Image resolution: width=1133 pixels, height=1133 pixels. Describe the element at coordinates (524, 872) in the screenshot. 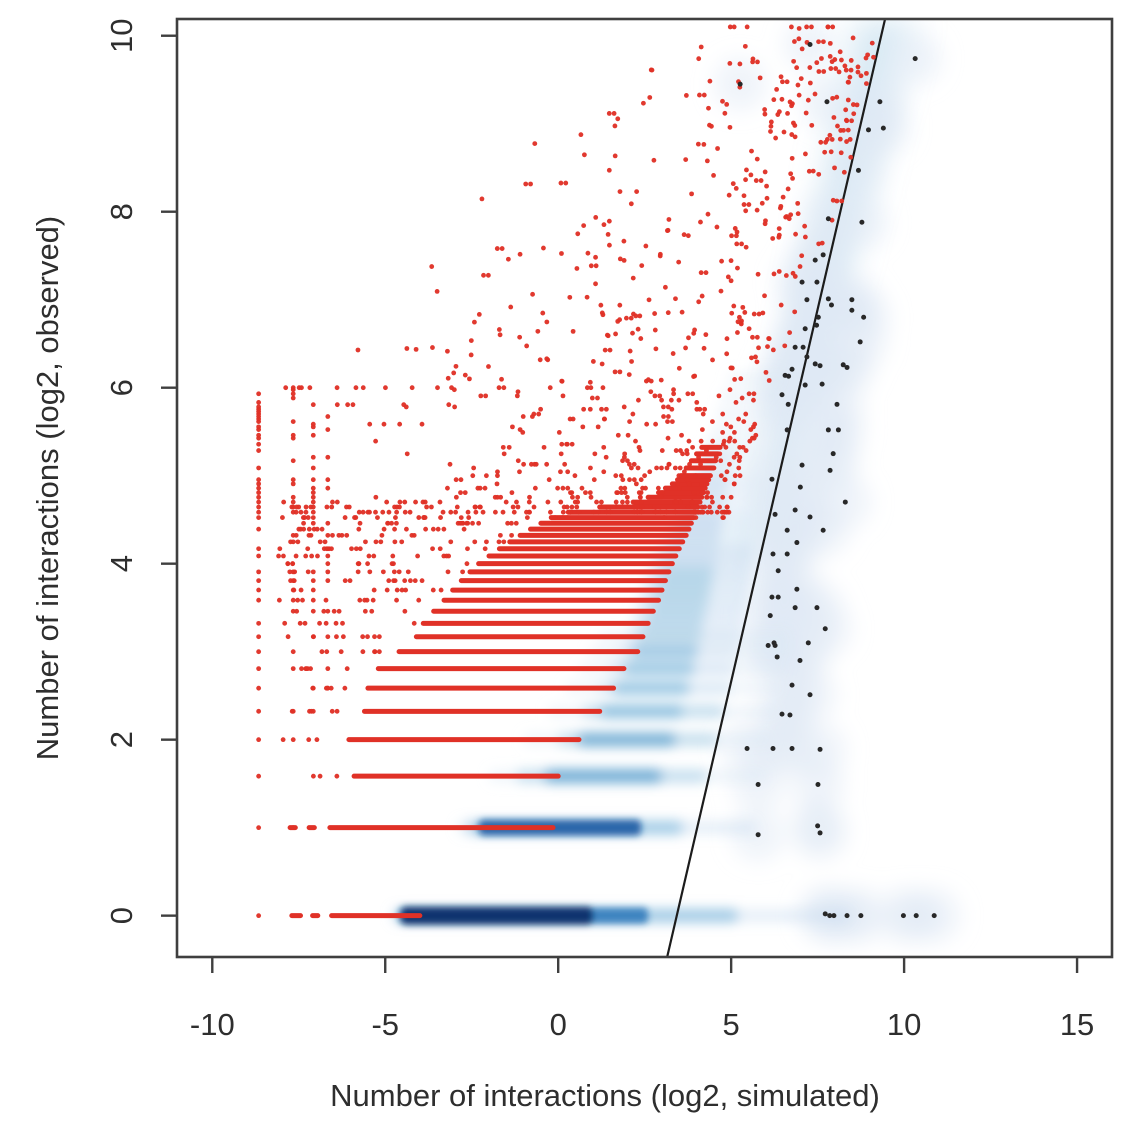

I see `density-layer-core` at that location.